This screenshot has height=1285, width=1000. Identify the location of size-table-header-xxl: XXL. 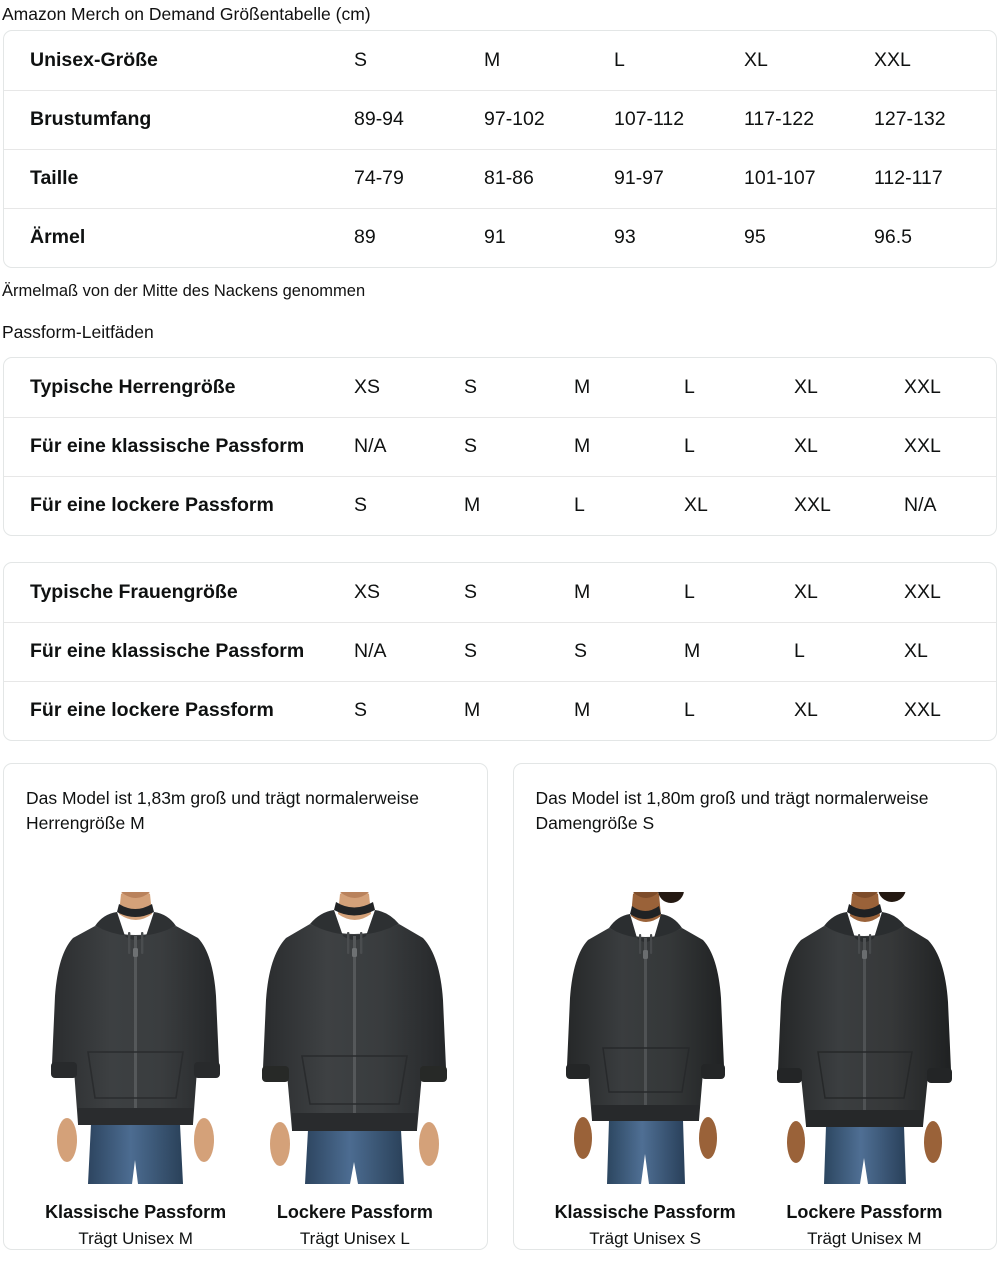
(892, 59).